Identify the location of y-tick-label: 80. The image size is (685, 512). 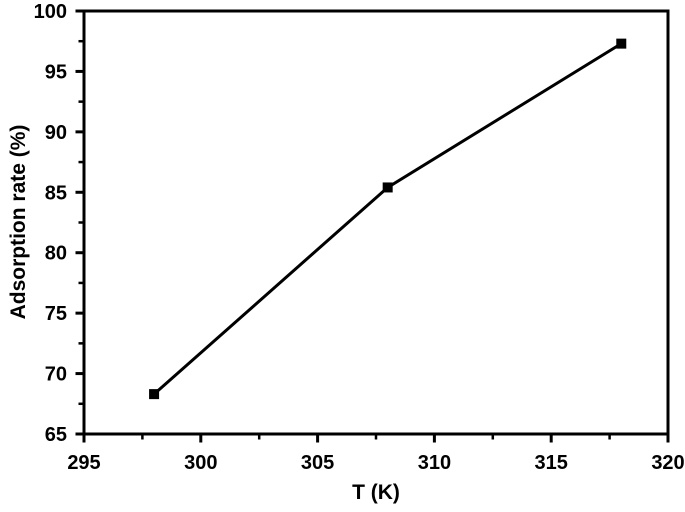
(56, 254).